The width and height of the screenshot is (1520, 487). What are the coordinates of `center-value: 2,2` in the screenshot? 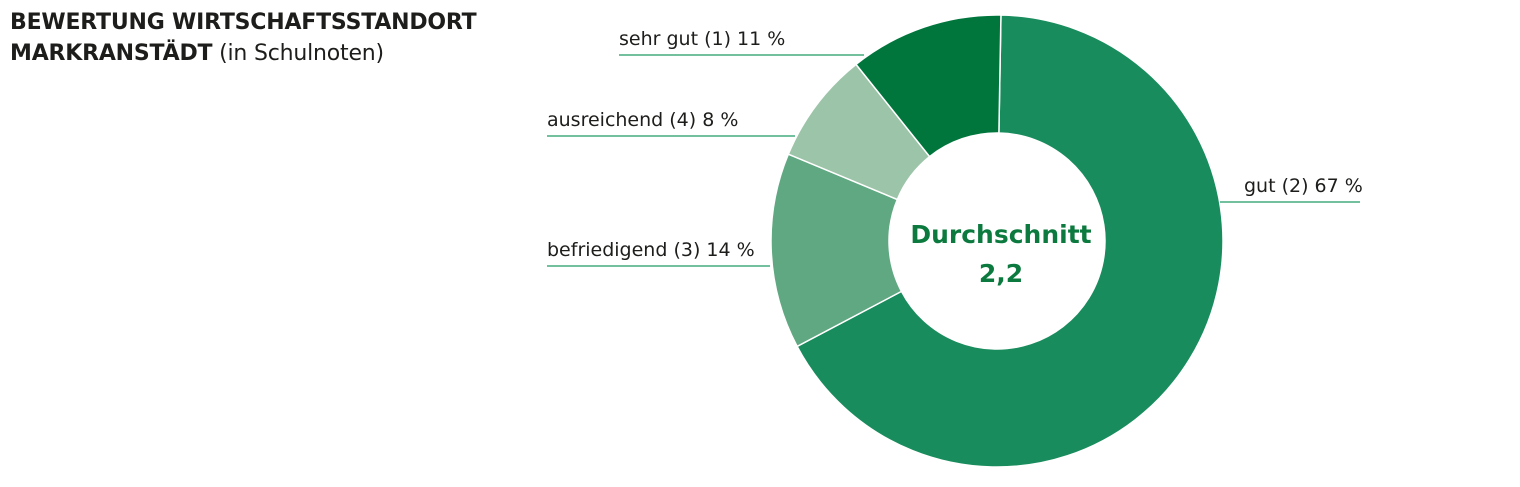 It's located at (1001, 273).